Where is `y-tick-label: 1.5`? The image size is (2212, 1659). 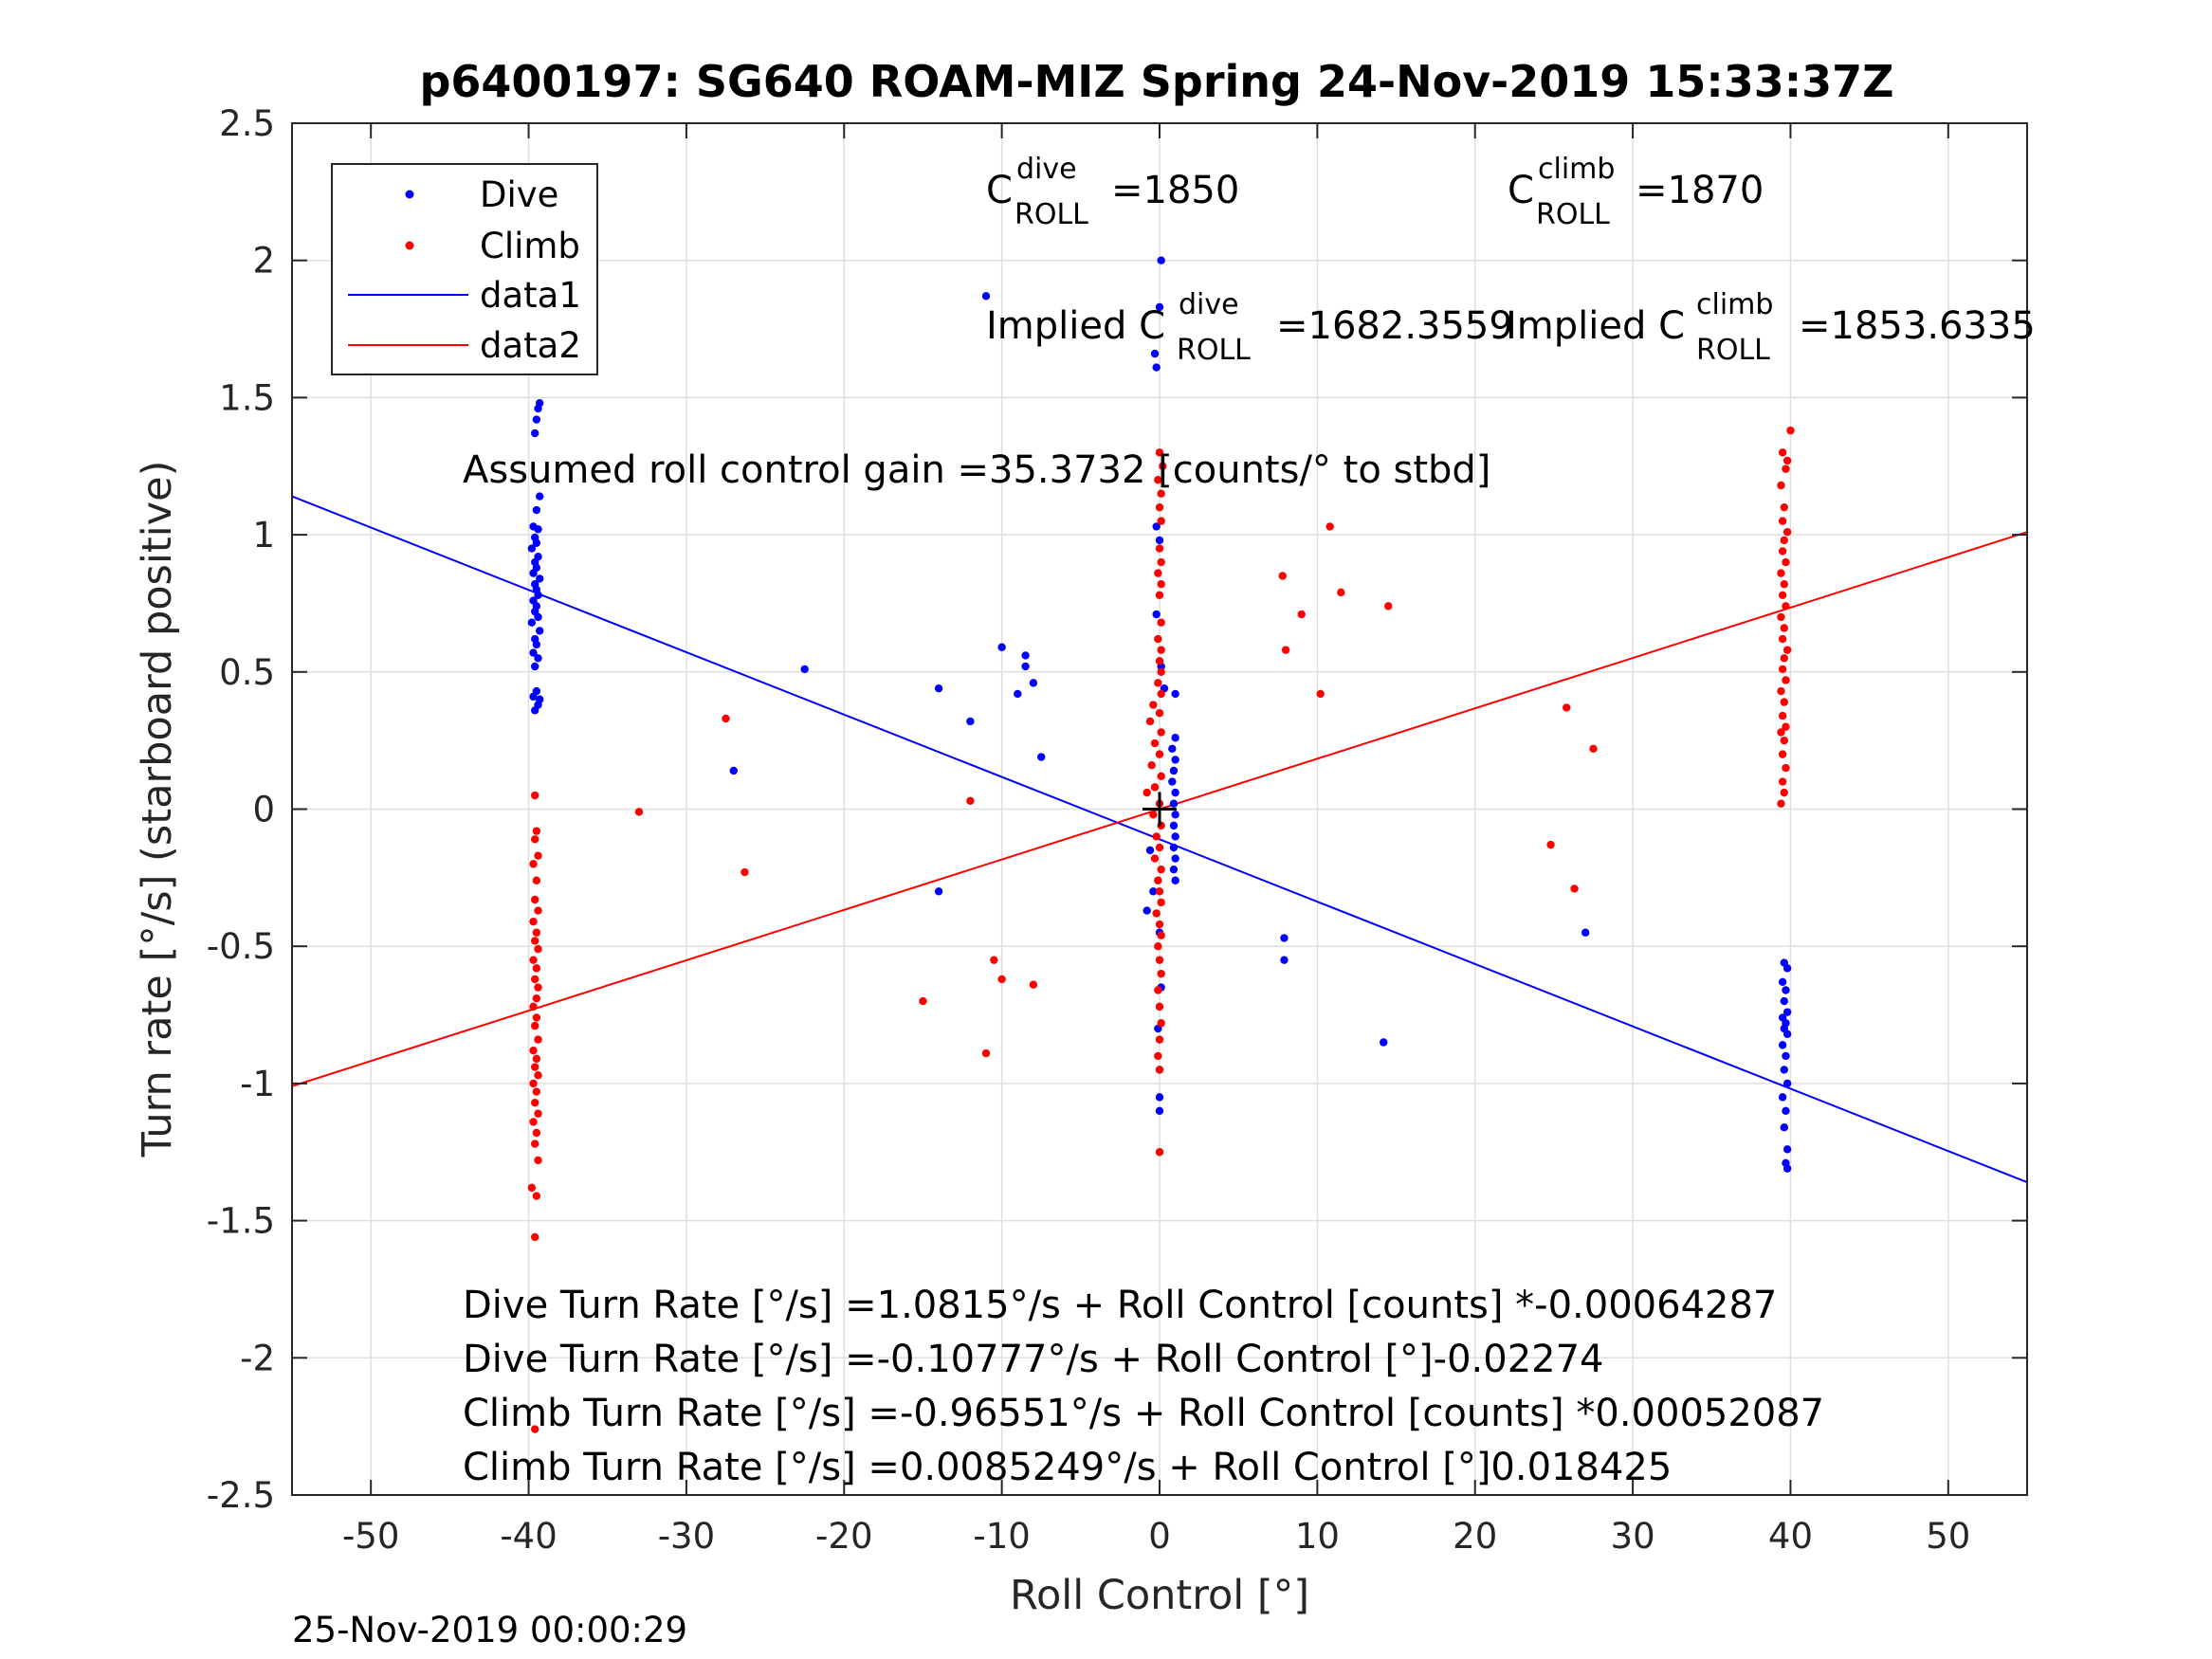 y-tick-label: 1.5 is located at coordinates (247, 397).